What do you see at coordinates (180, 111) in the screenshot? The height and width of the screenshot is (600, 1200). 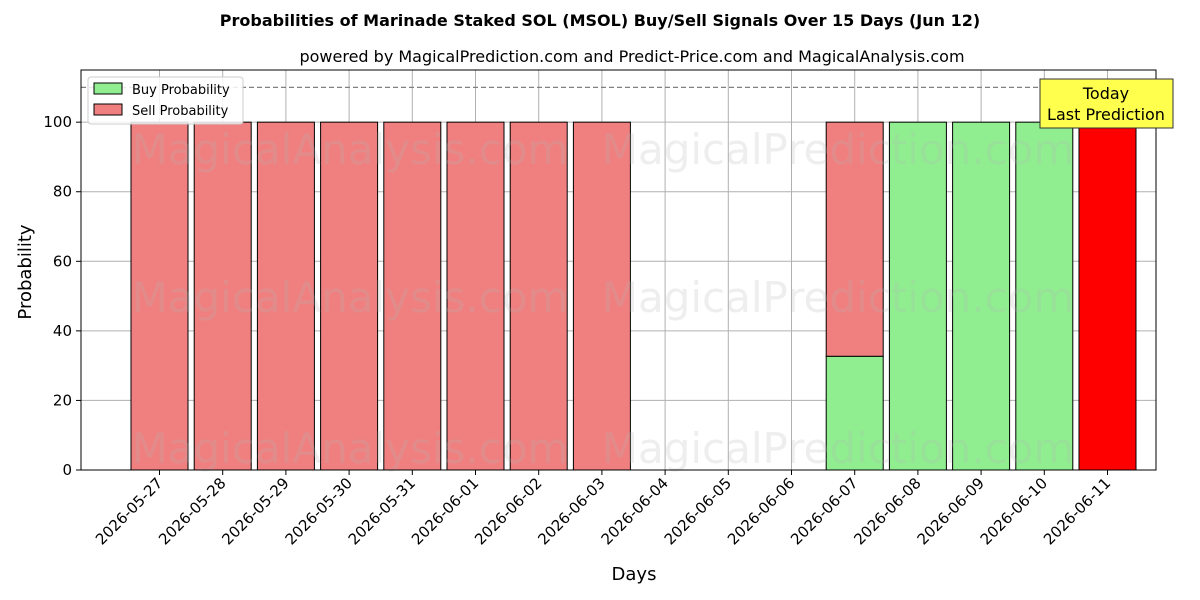 I see `legend-label-sell: Sell Probability` at bounding box center [180, 111].